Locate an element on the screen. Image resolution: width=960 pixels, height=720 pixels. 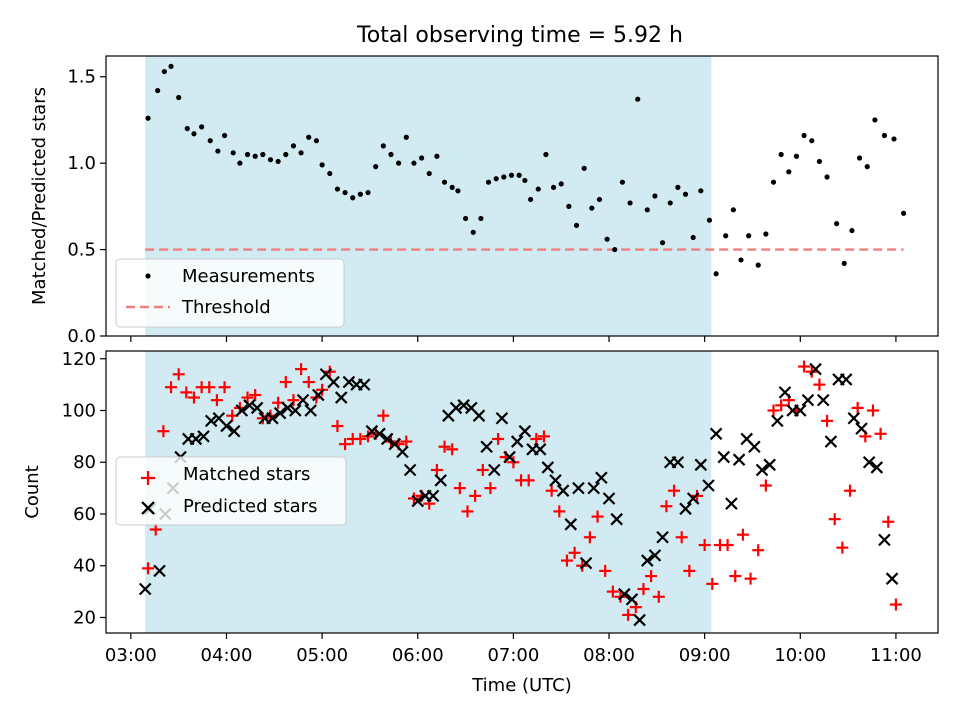
top-ytick-label: 0.5 is located at coordinates (81, 250).